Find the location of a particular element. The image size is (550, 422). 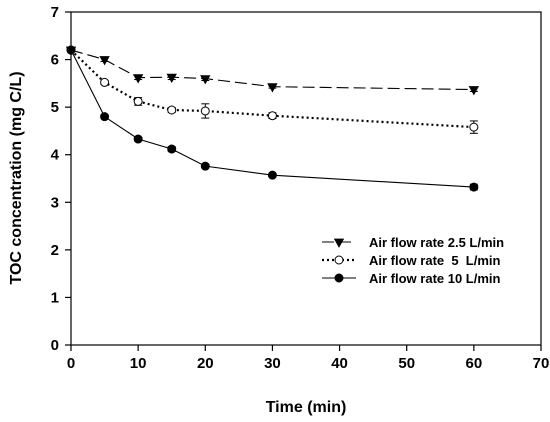

x-tick-label: 10 is located at coordinates (138, 363).